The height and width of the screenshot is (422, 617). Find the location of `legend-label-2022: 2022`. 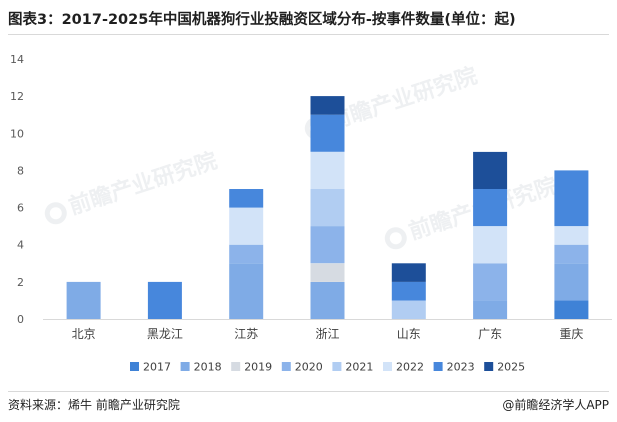

legend-label-2022: 2022 is located at coordinates (410, 367).